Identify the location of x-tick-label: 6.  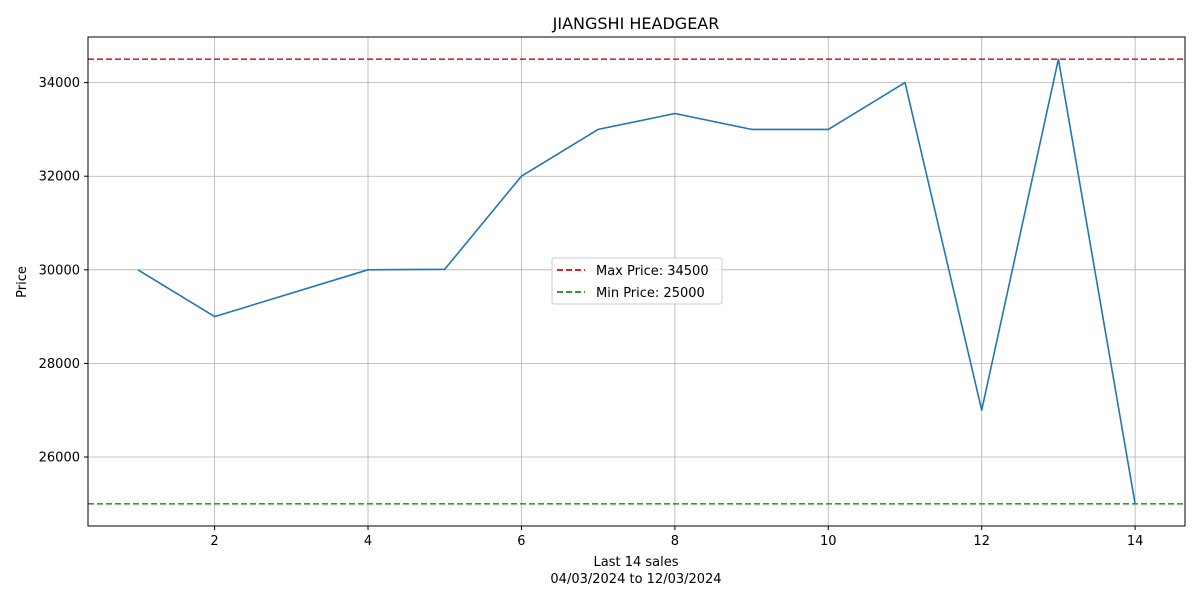
(521, 541).